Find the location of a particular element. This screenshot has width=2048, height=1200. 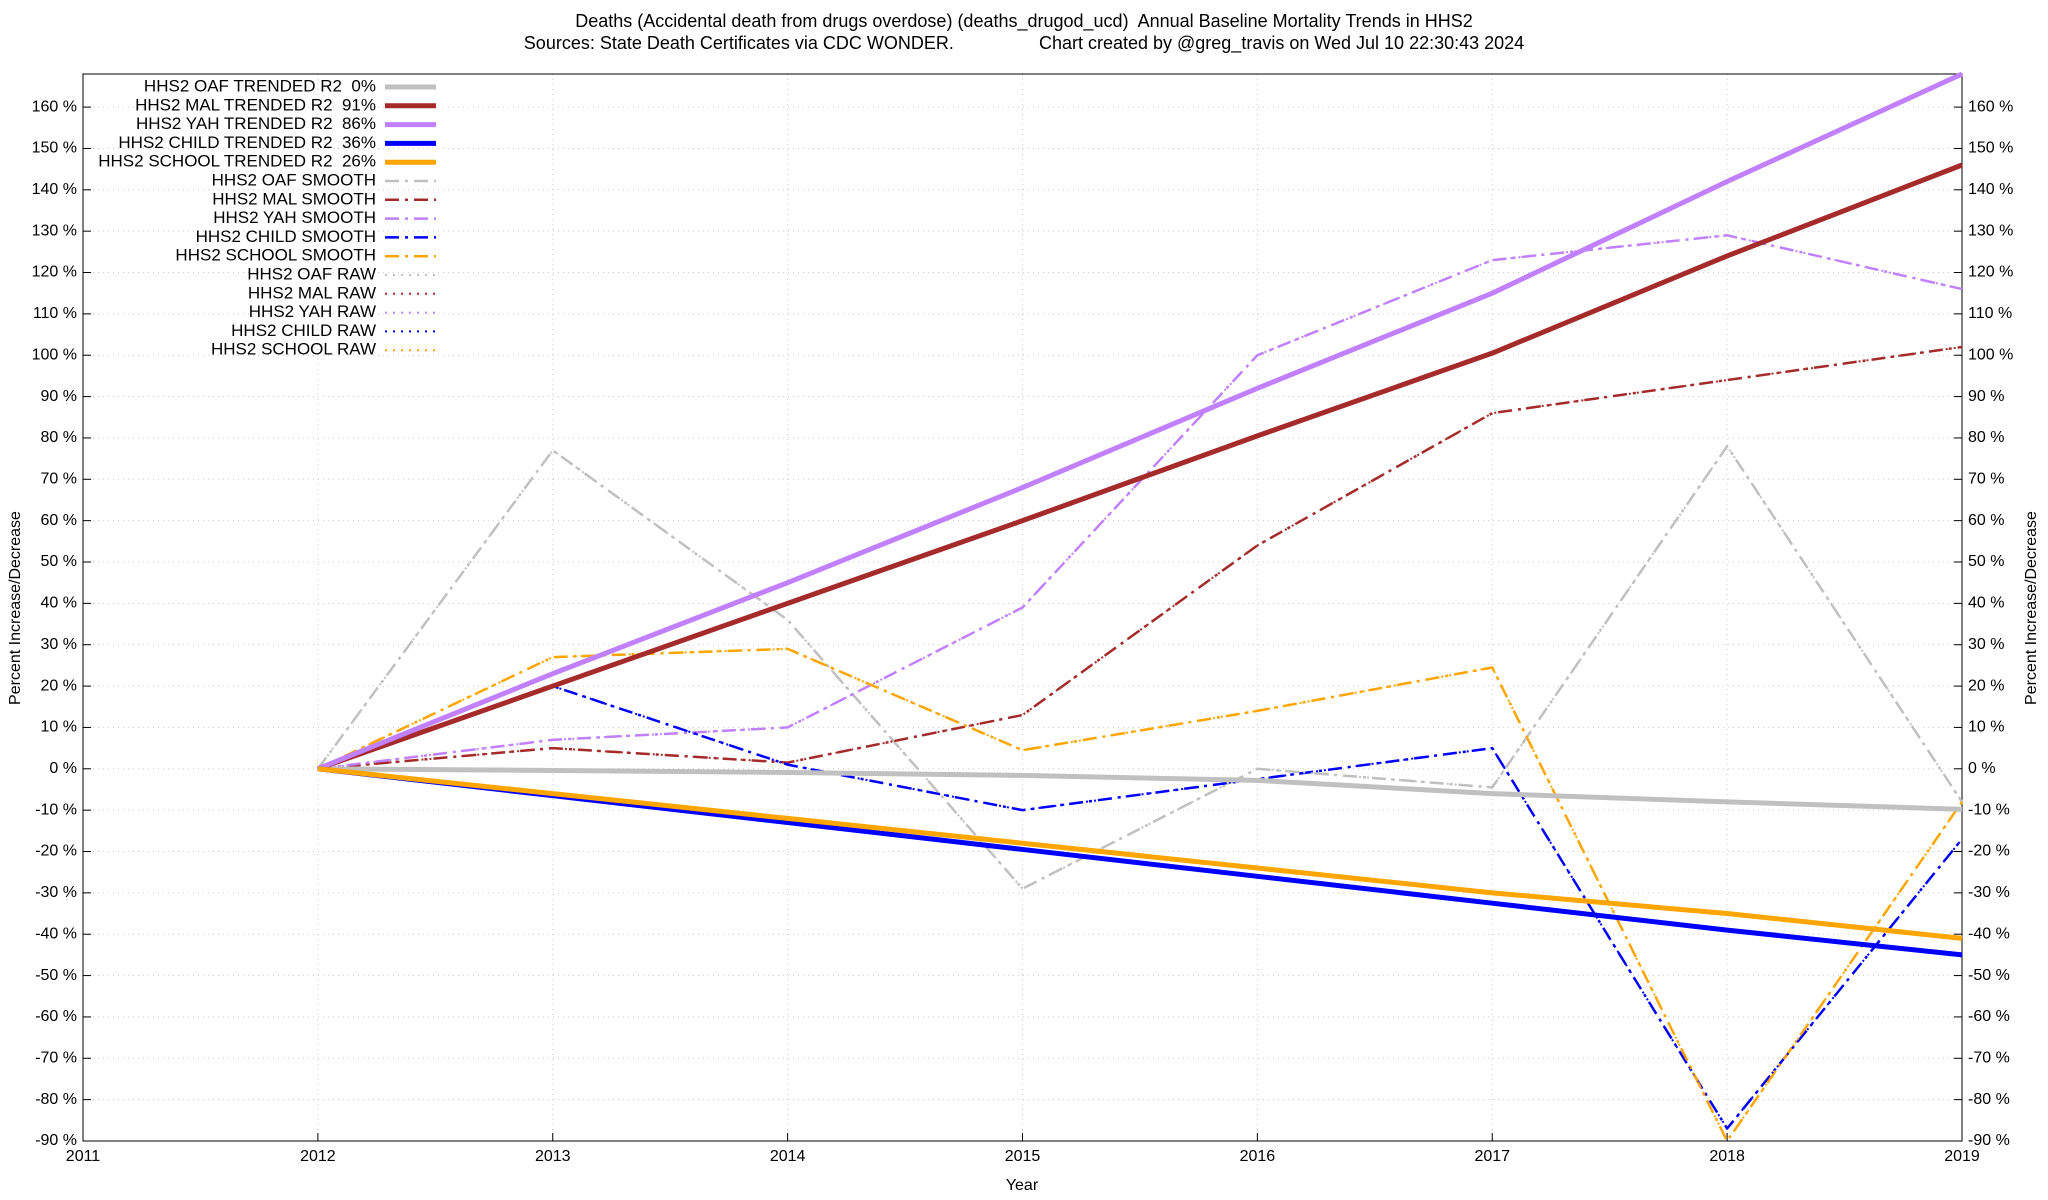

x-tick-label: 2019 is located at coordinates (1962, 1156).